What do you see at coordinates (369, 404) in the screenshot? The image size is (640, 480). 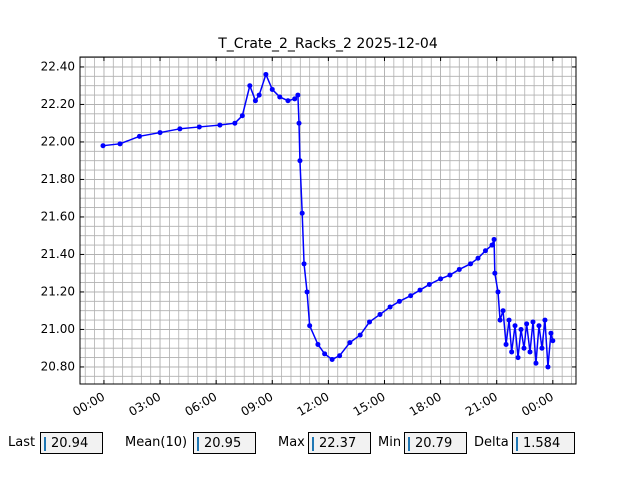 I see `x-tick-label: 15:00` at bounding box center [369, 404].